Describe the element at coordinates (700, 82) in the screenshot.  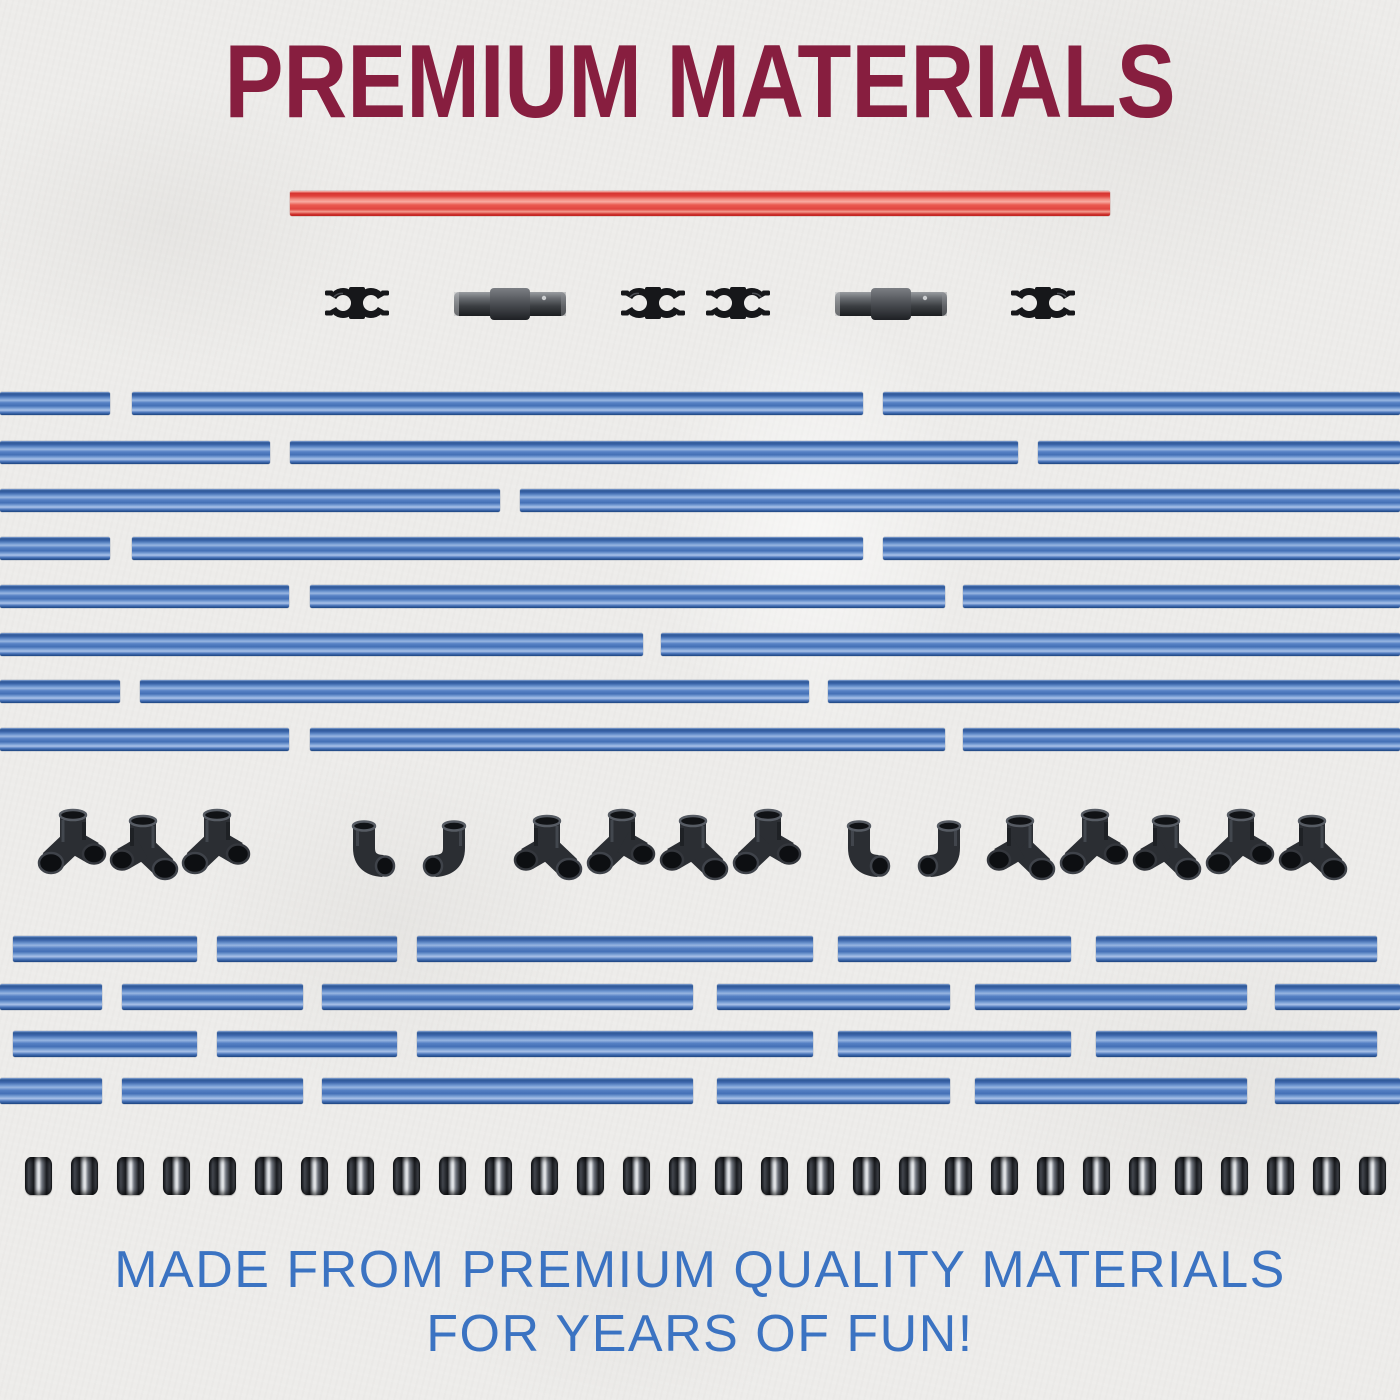
I see `page-title: PREMIUM MATERIALS` at that location.